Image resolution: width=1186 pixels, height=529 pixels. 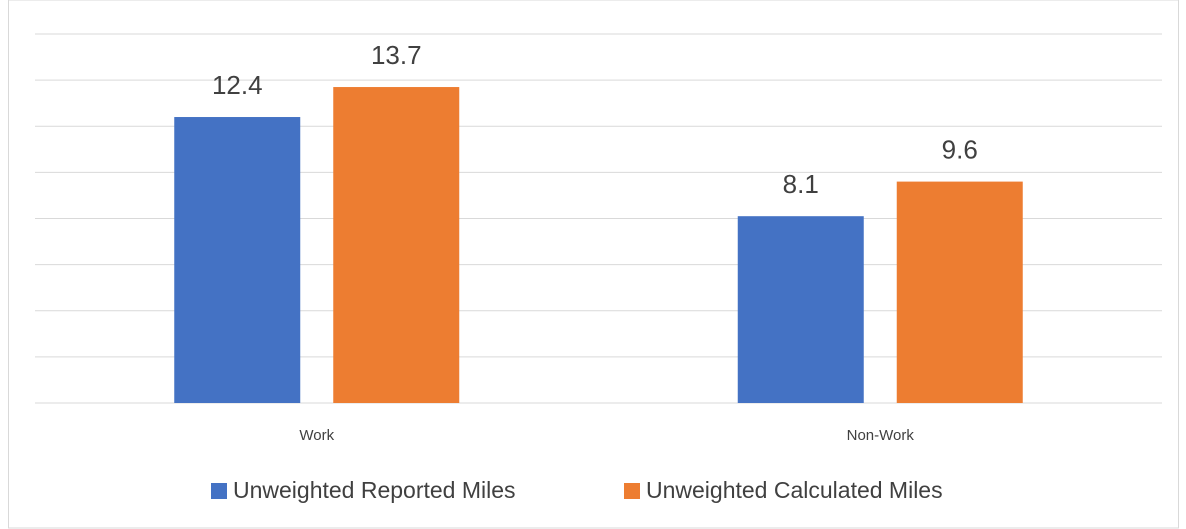 I want to click on data-label: 13.7, so click(x=396, y=55).